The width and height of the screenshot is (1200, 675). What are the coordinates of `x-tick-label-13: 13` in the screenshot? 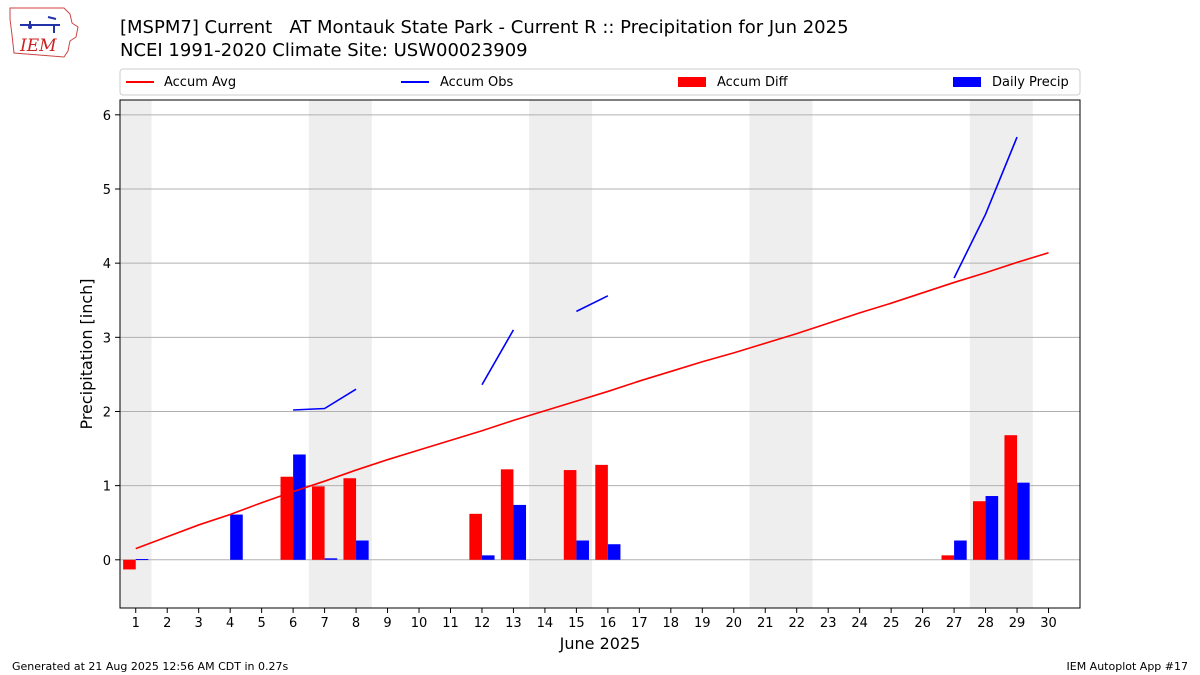 It's located at (513, 623).